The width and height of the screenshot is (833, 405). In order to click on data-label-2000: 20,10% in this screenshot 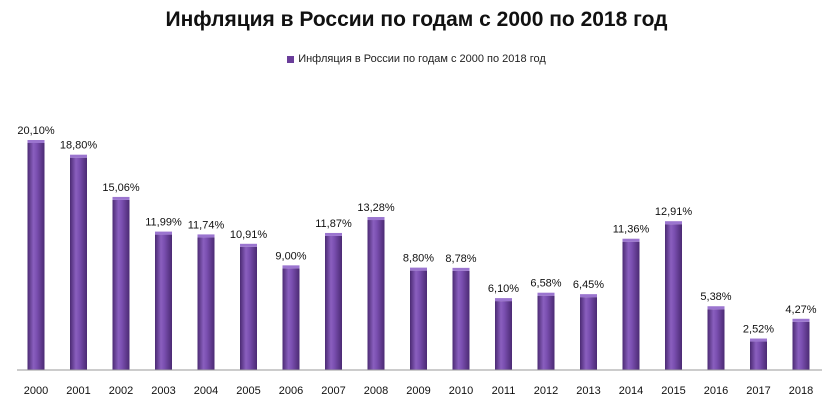, I will do `click(36, 131)`.